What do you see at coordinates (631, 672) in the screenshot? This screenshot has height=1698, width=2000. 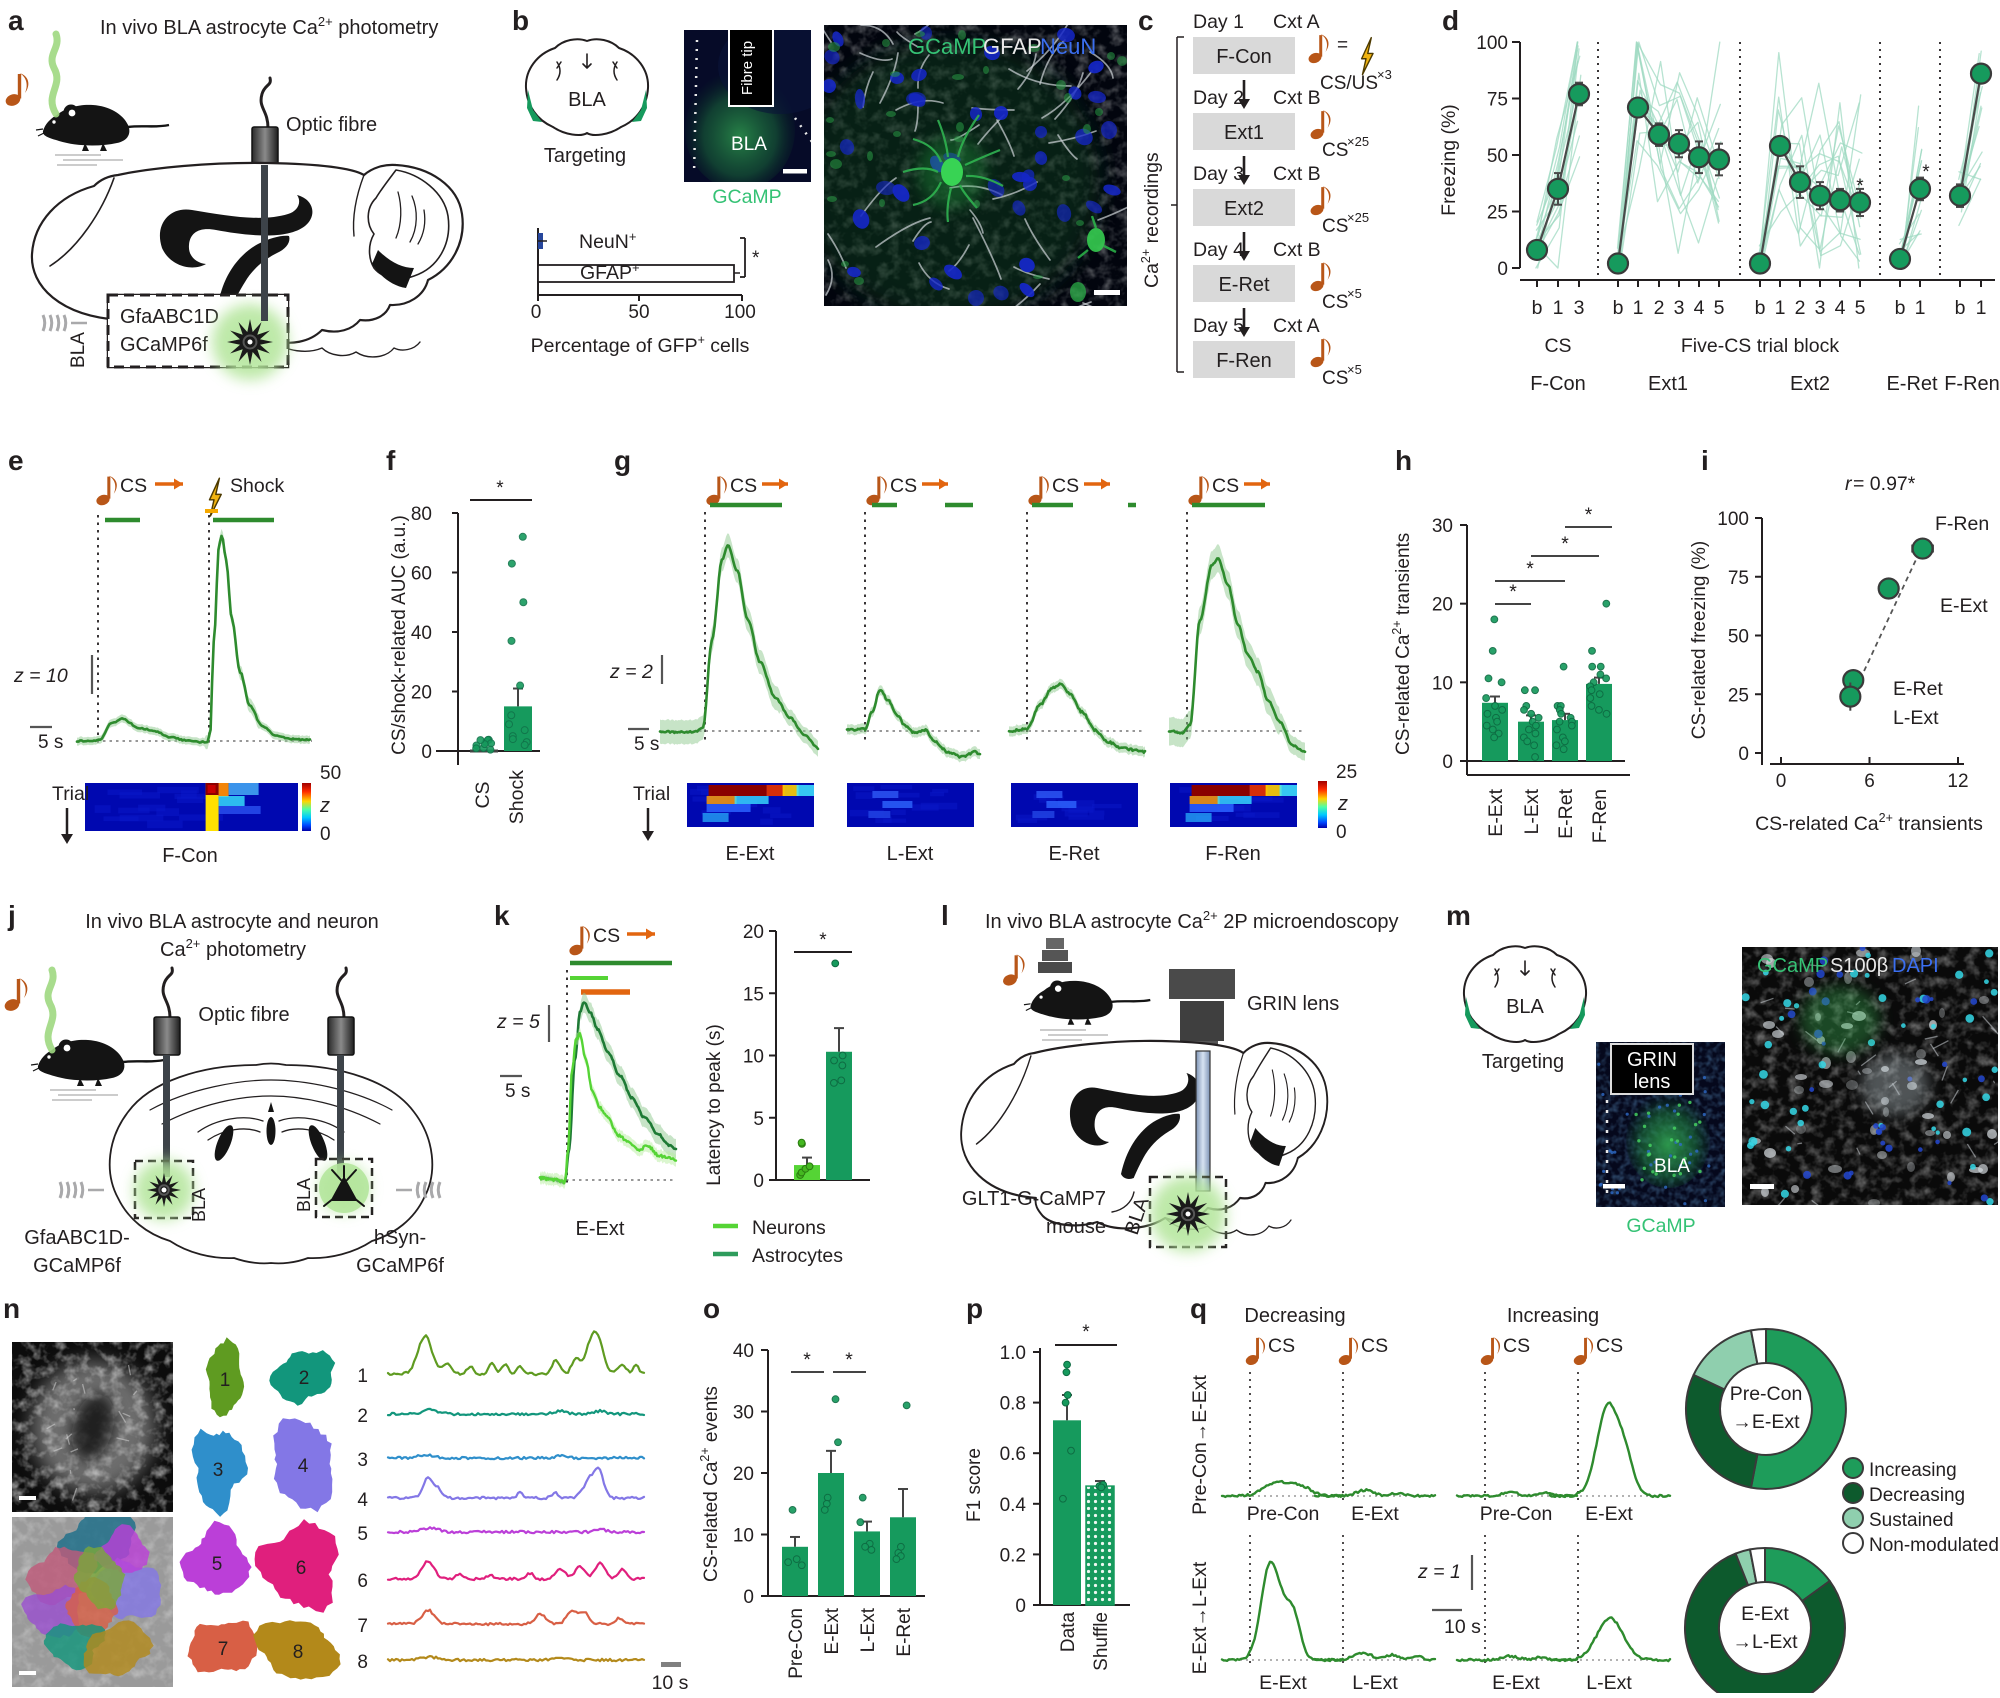 I see `svg-text: z = 2` at bounding box center [631, 672].